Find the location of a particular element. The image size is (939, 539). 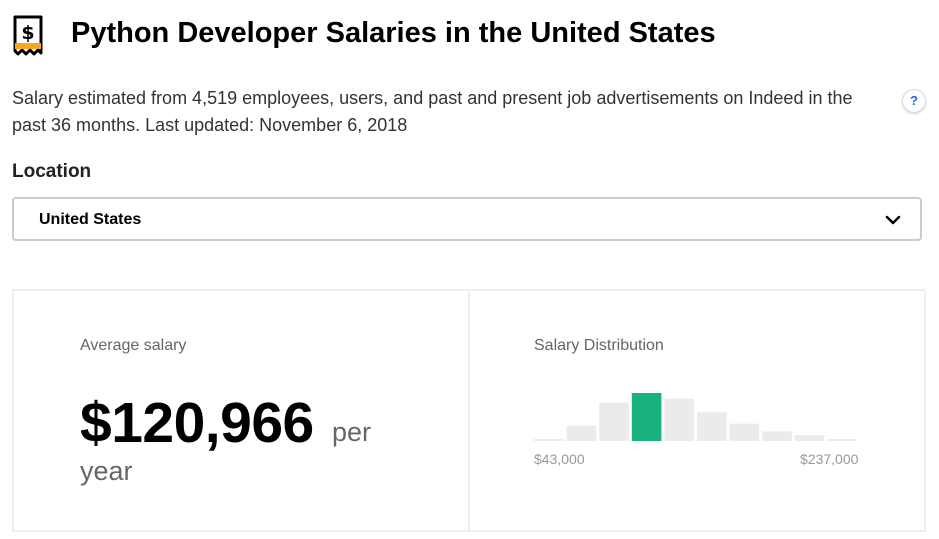

average-salary-period: year is located at coordinates (106, 471).